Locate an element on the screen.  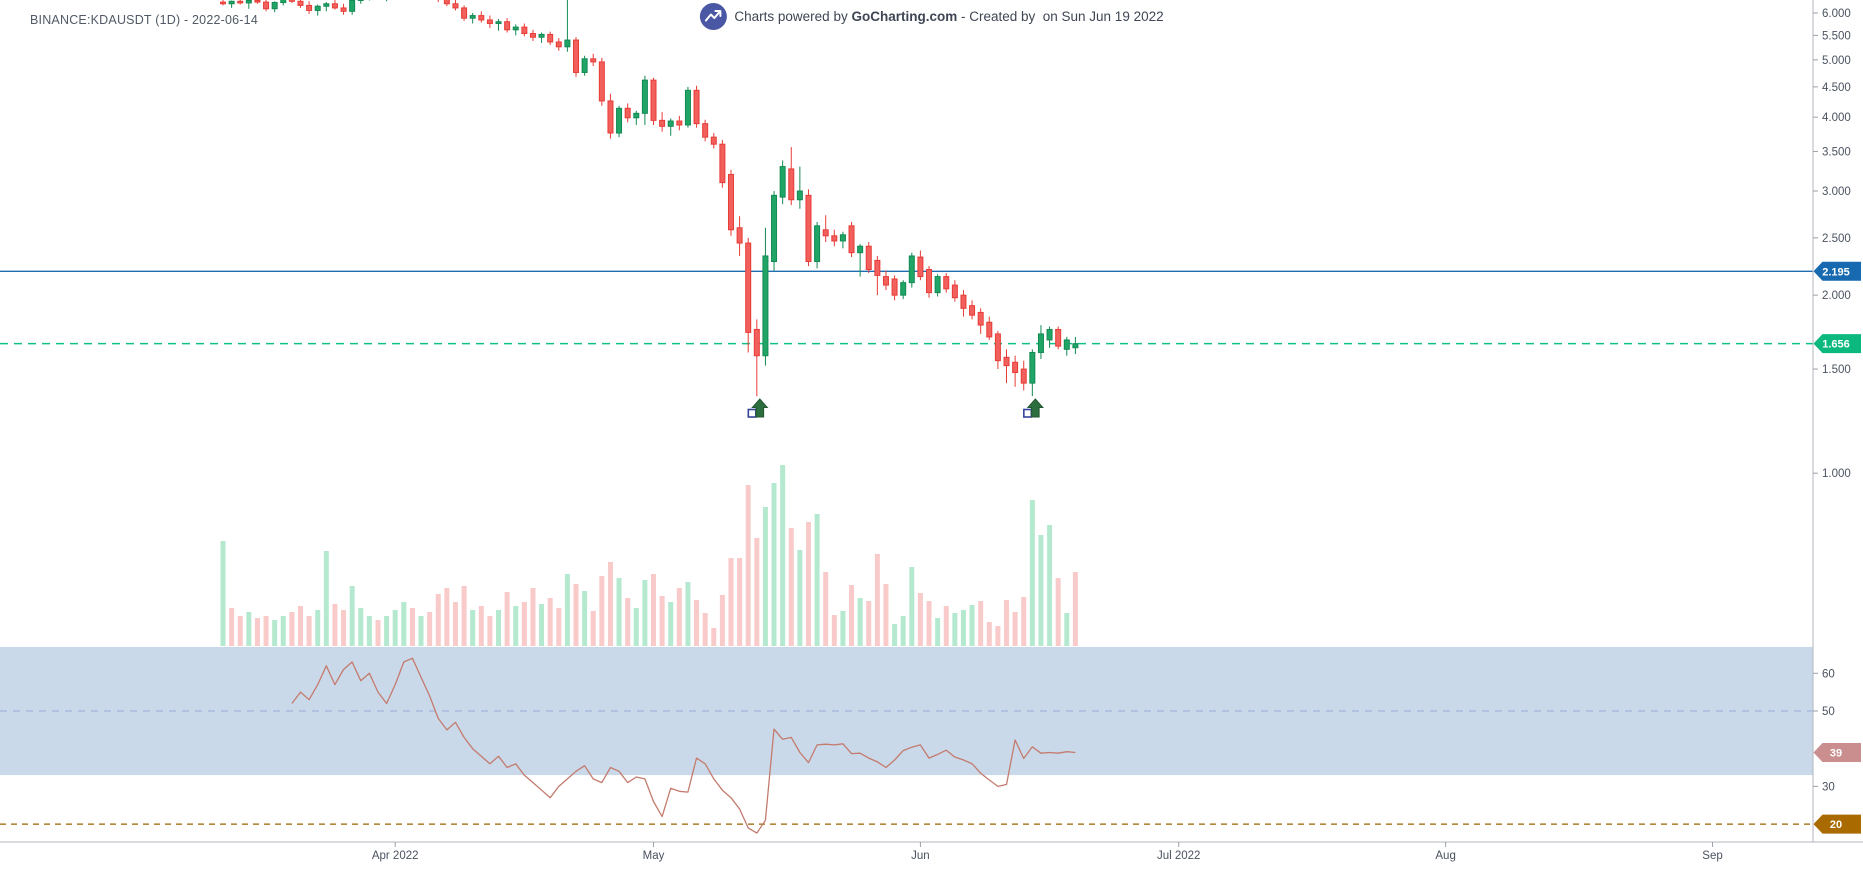
price-tick-label: 1.000 is located at coordinates (1836, 474).